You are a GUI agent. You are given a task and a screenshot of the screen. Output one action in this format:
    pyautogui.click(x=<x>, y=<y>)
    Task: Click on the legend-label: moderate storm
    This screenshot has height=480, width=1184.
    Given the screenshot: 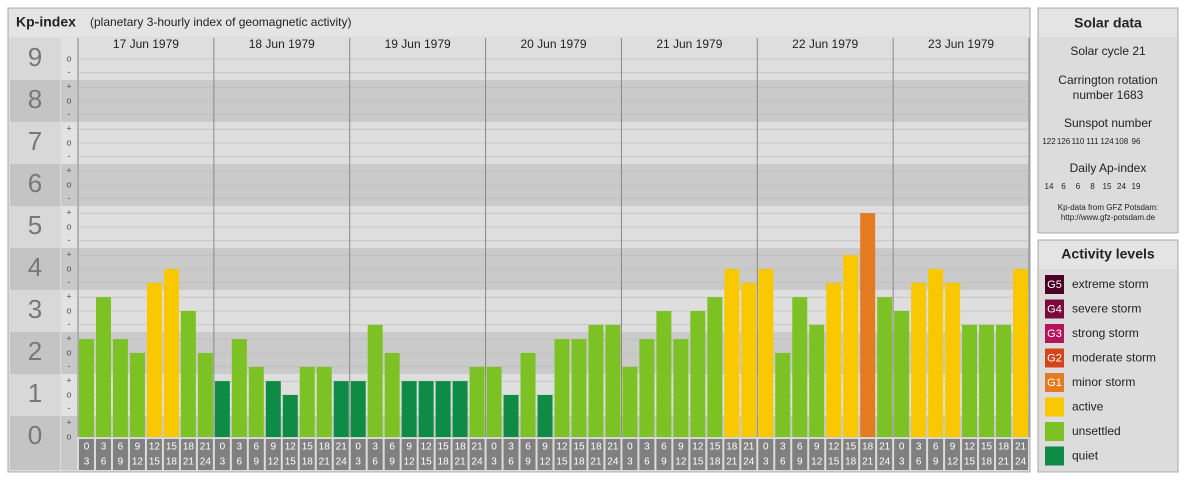 What is the action you would take?
    pyautogui.click(x=1114, y=358)
    